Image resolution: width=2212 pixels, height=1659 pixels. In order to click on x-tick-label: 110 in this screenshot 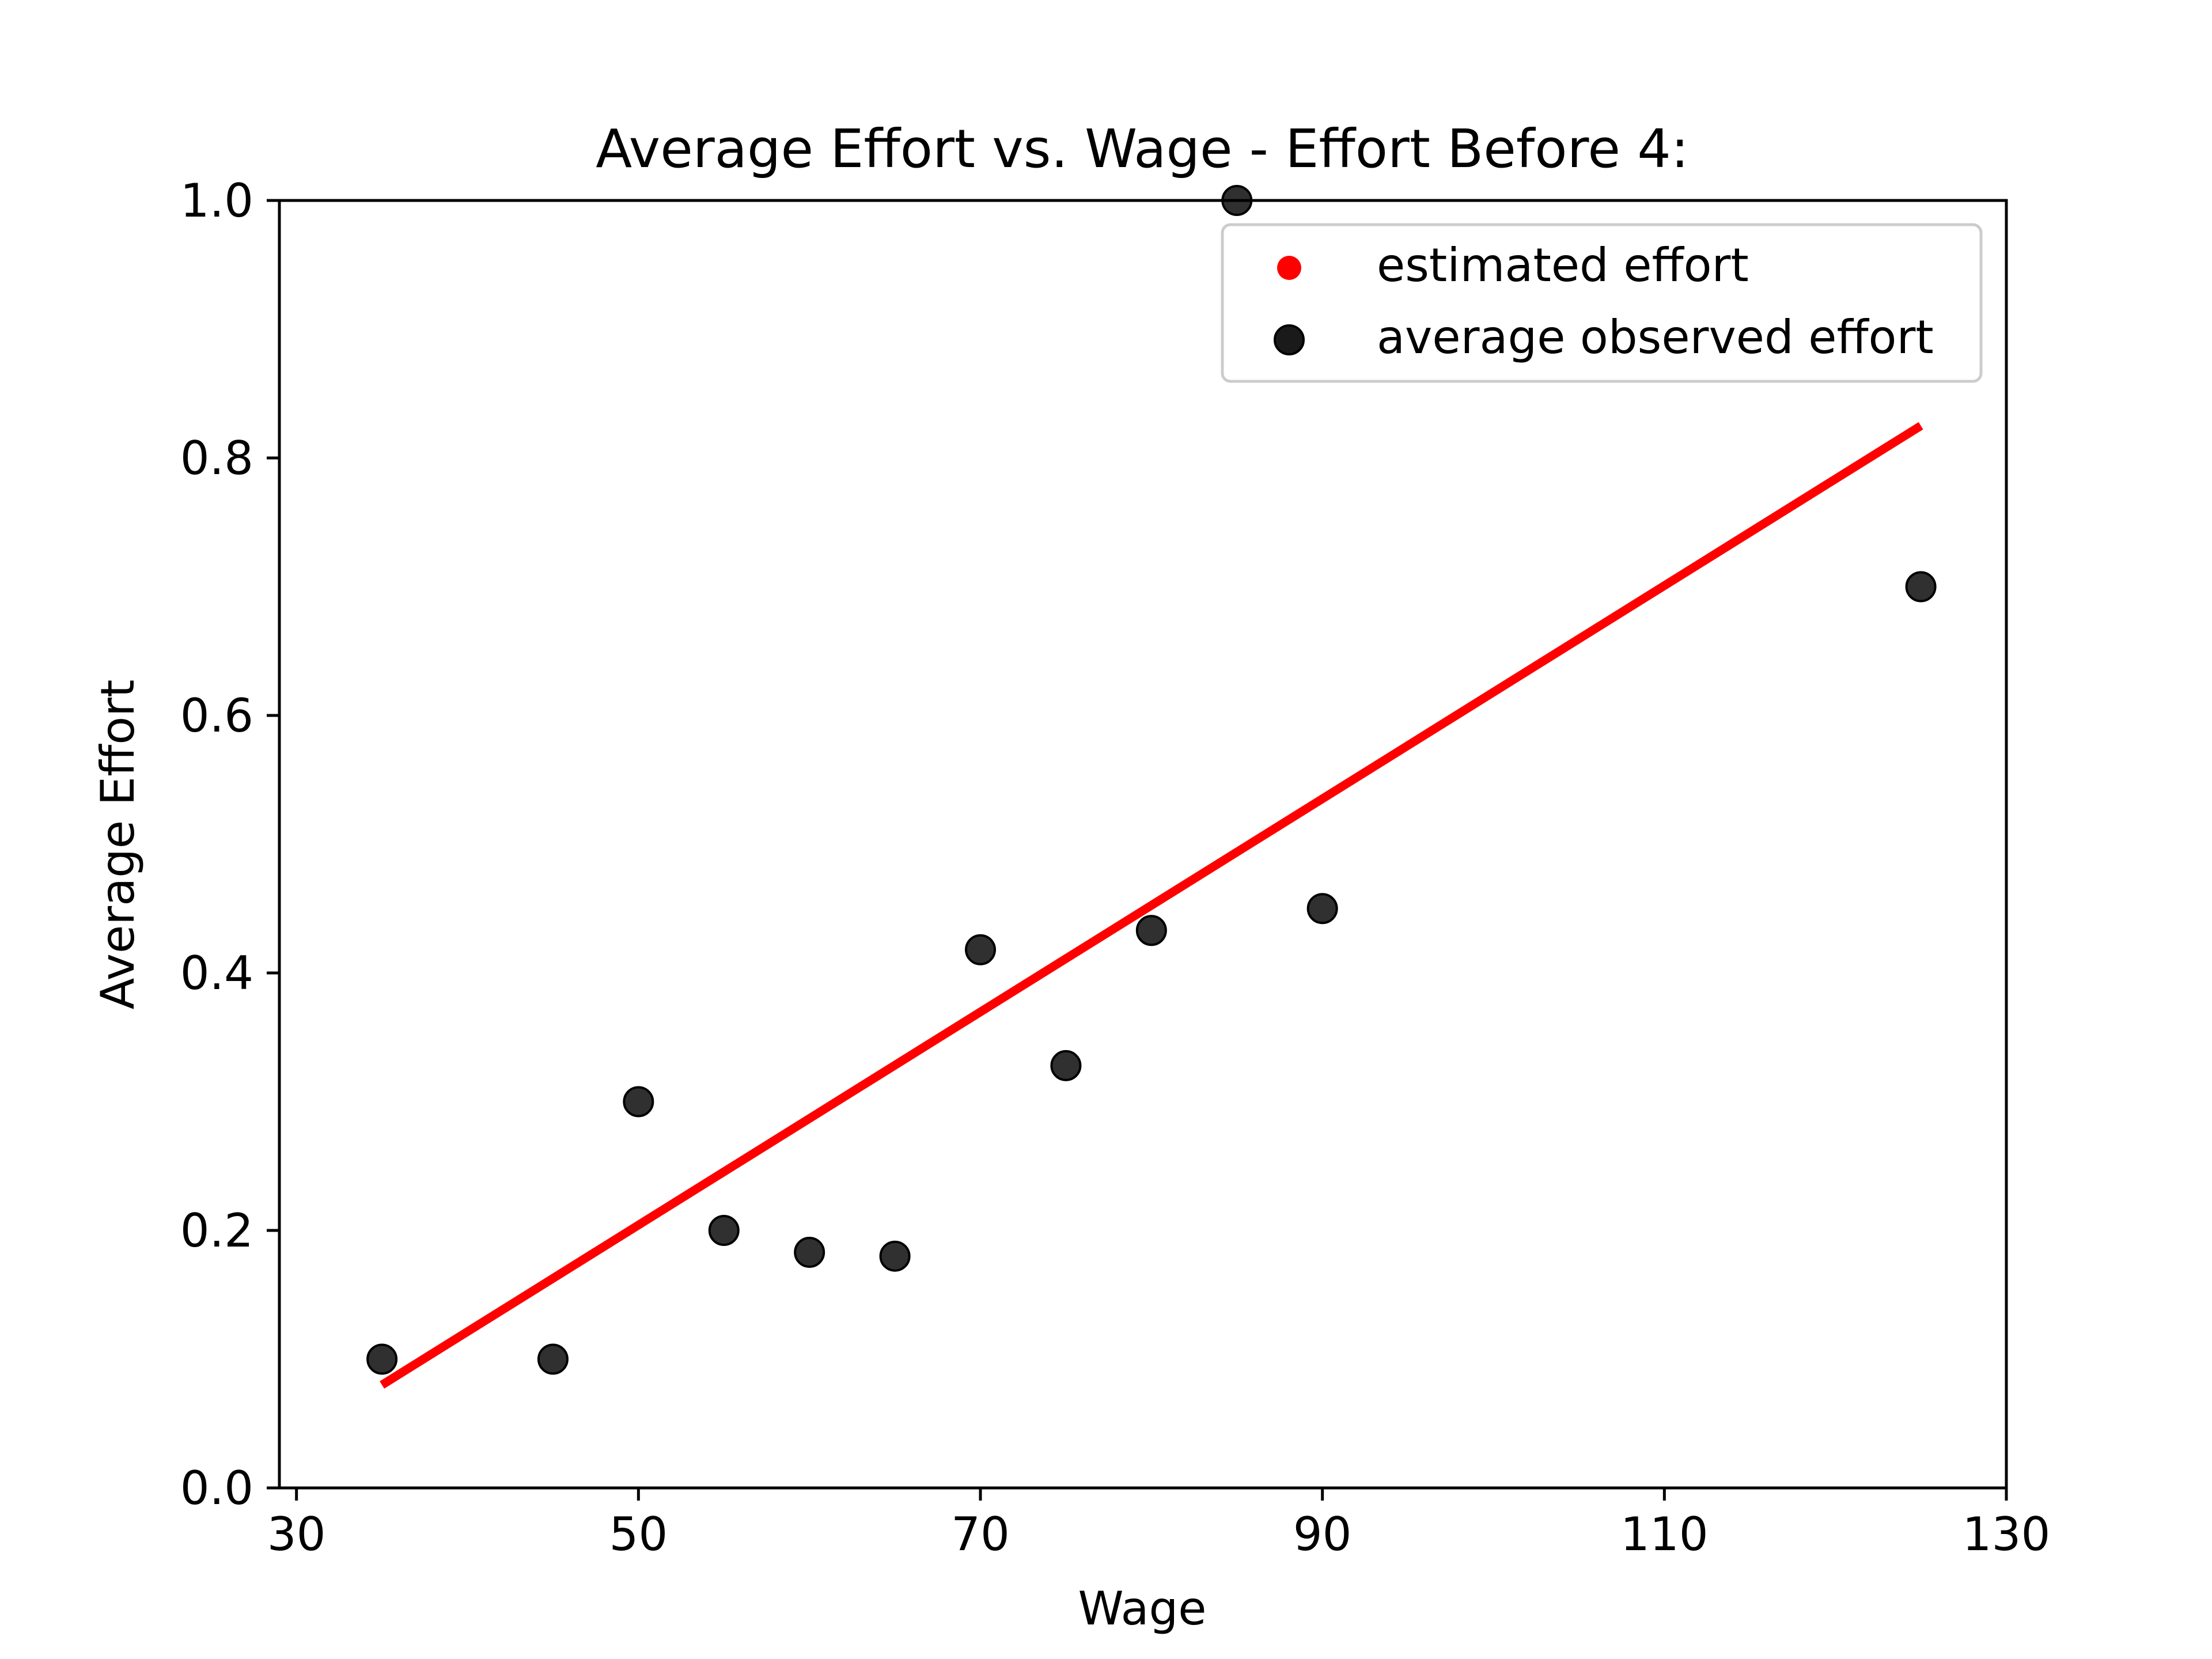, I will do `click(1664, 1534)`.